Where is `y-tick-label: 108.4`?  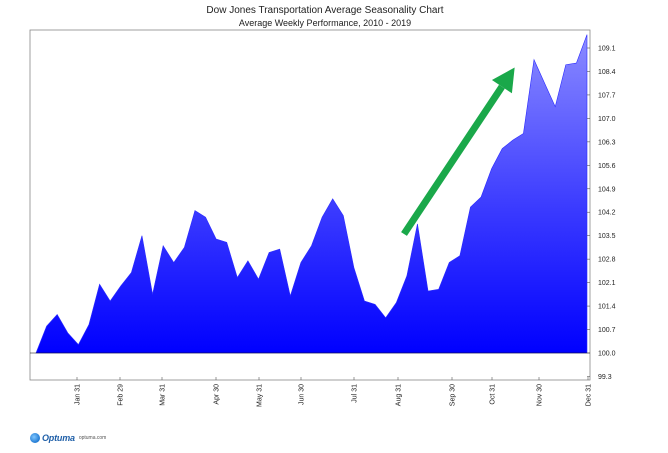
y-tick-label: 108.4 is located at coordinates (607, 72).